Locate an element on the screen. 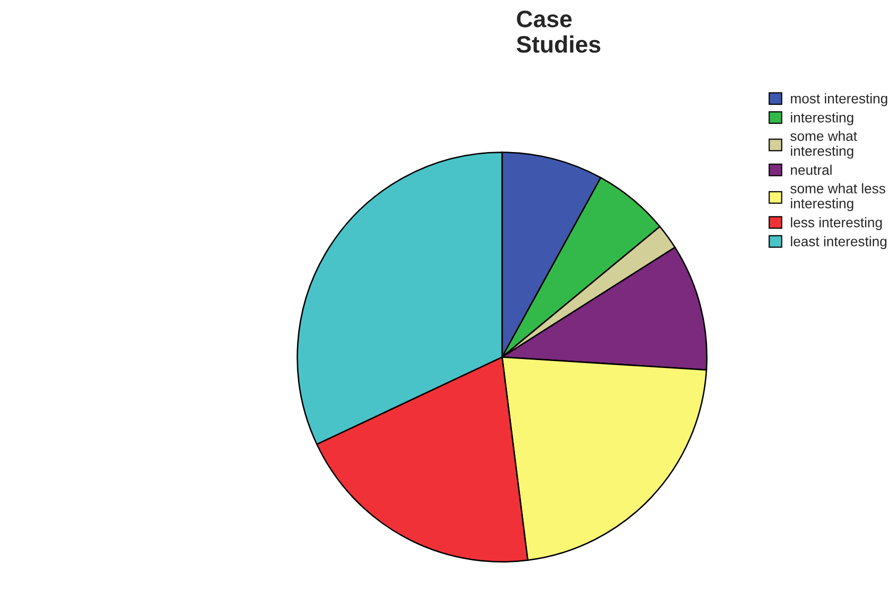 The width and height of the screenshot is (895, 613). legend-label: less interesting is located at coordinates (836, 223).